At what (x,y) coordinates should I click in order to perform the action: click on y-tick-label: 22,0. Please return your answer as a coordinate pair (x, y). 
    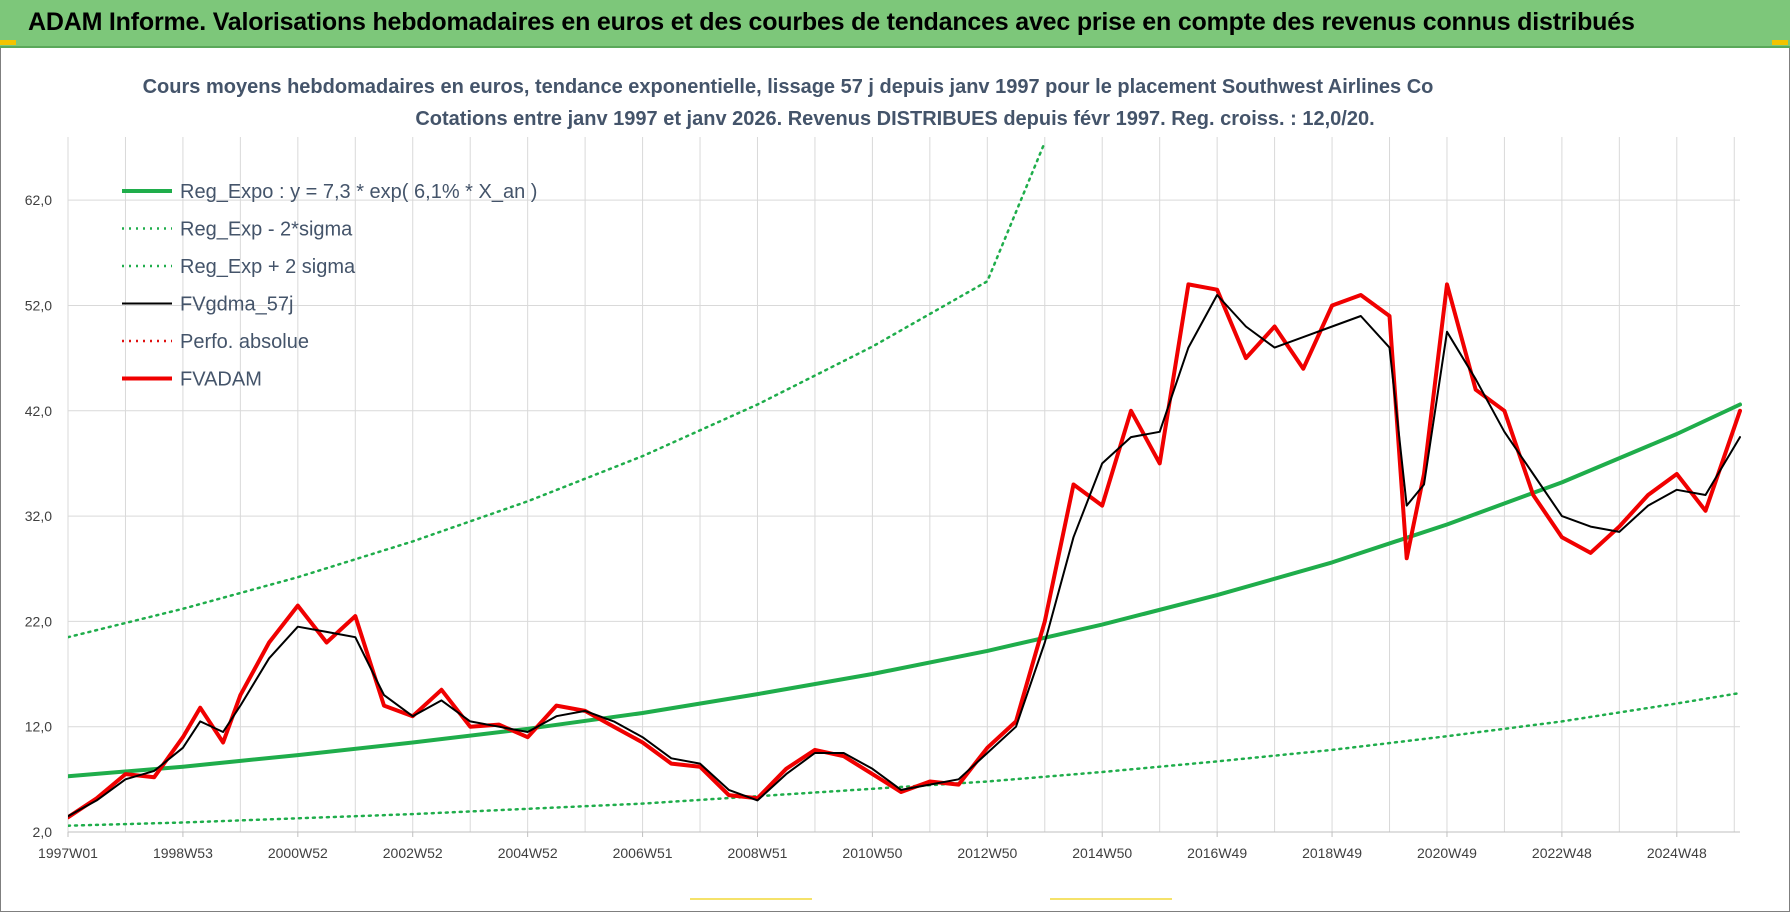
    Looking at the image, I should click on (38, 621).